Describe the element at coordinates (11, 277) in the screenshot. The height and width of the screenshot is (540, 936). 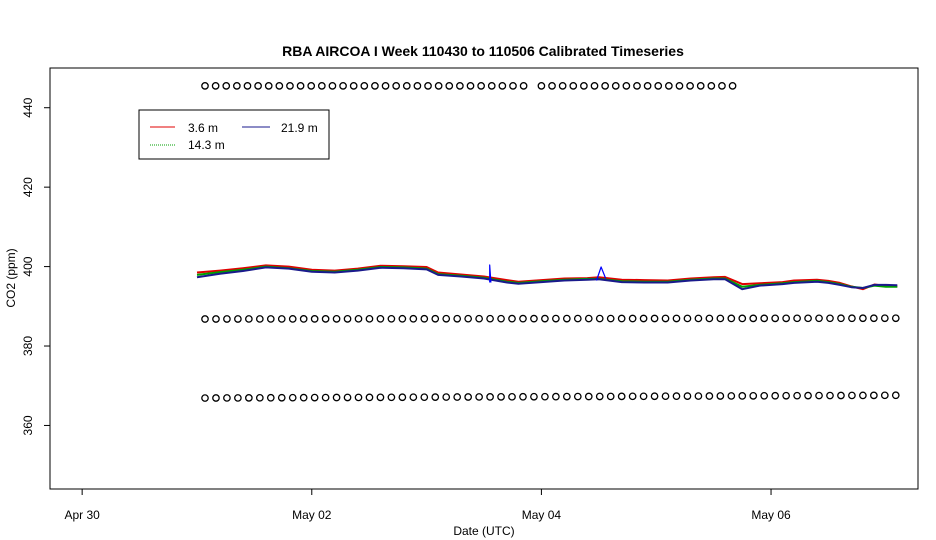
I see `y-axis-label: CO2 (ppm)` at that location.